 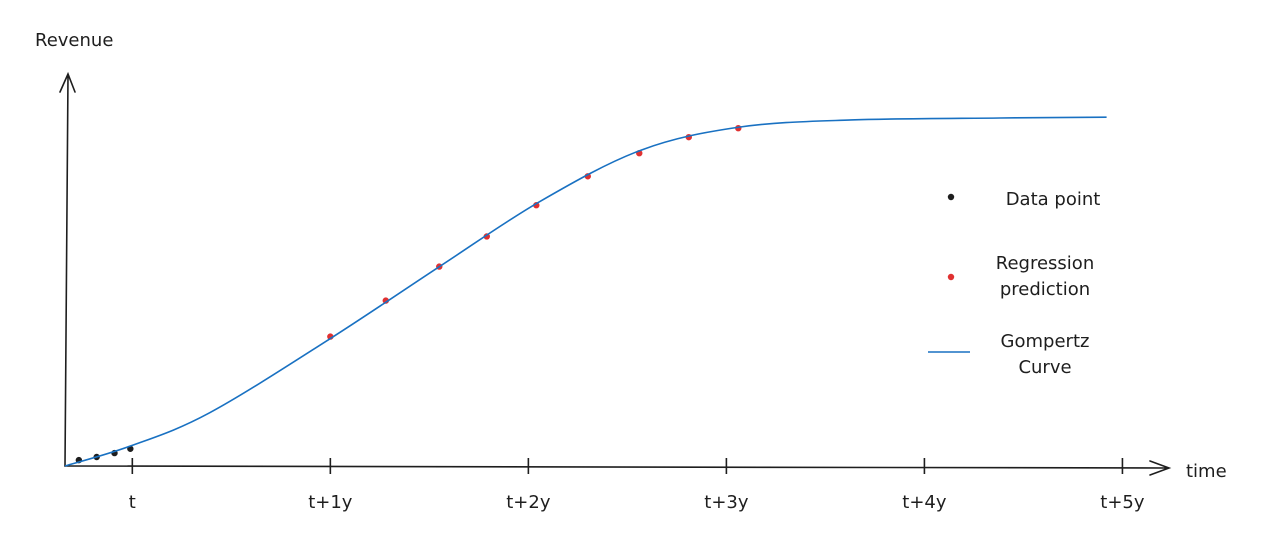 I want to click on y-axis, so click(x=67, y=269).